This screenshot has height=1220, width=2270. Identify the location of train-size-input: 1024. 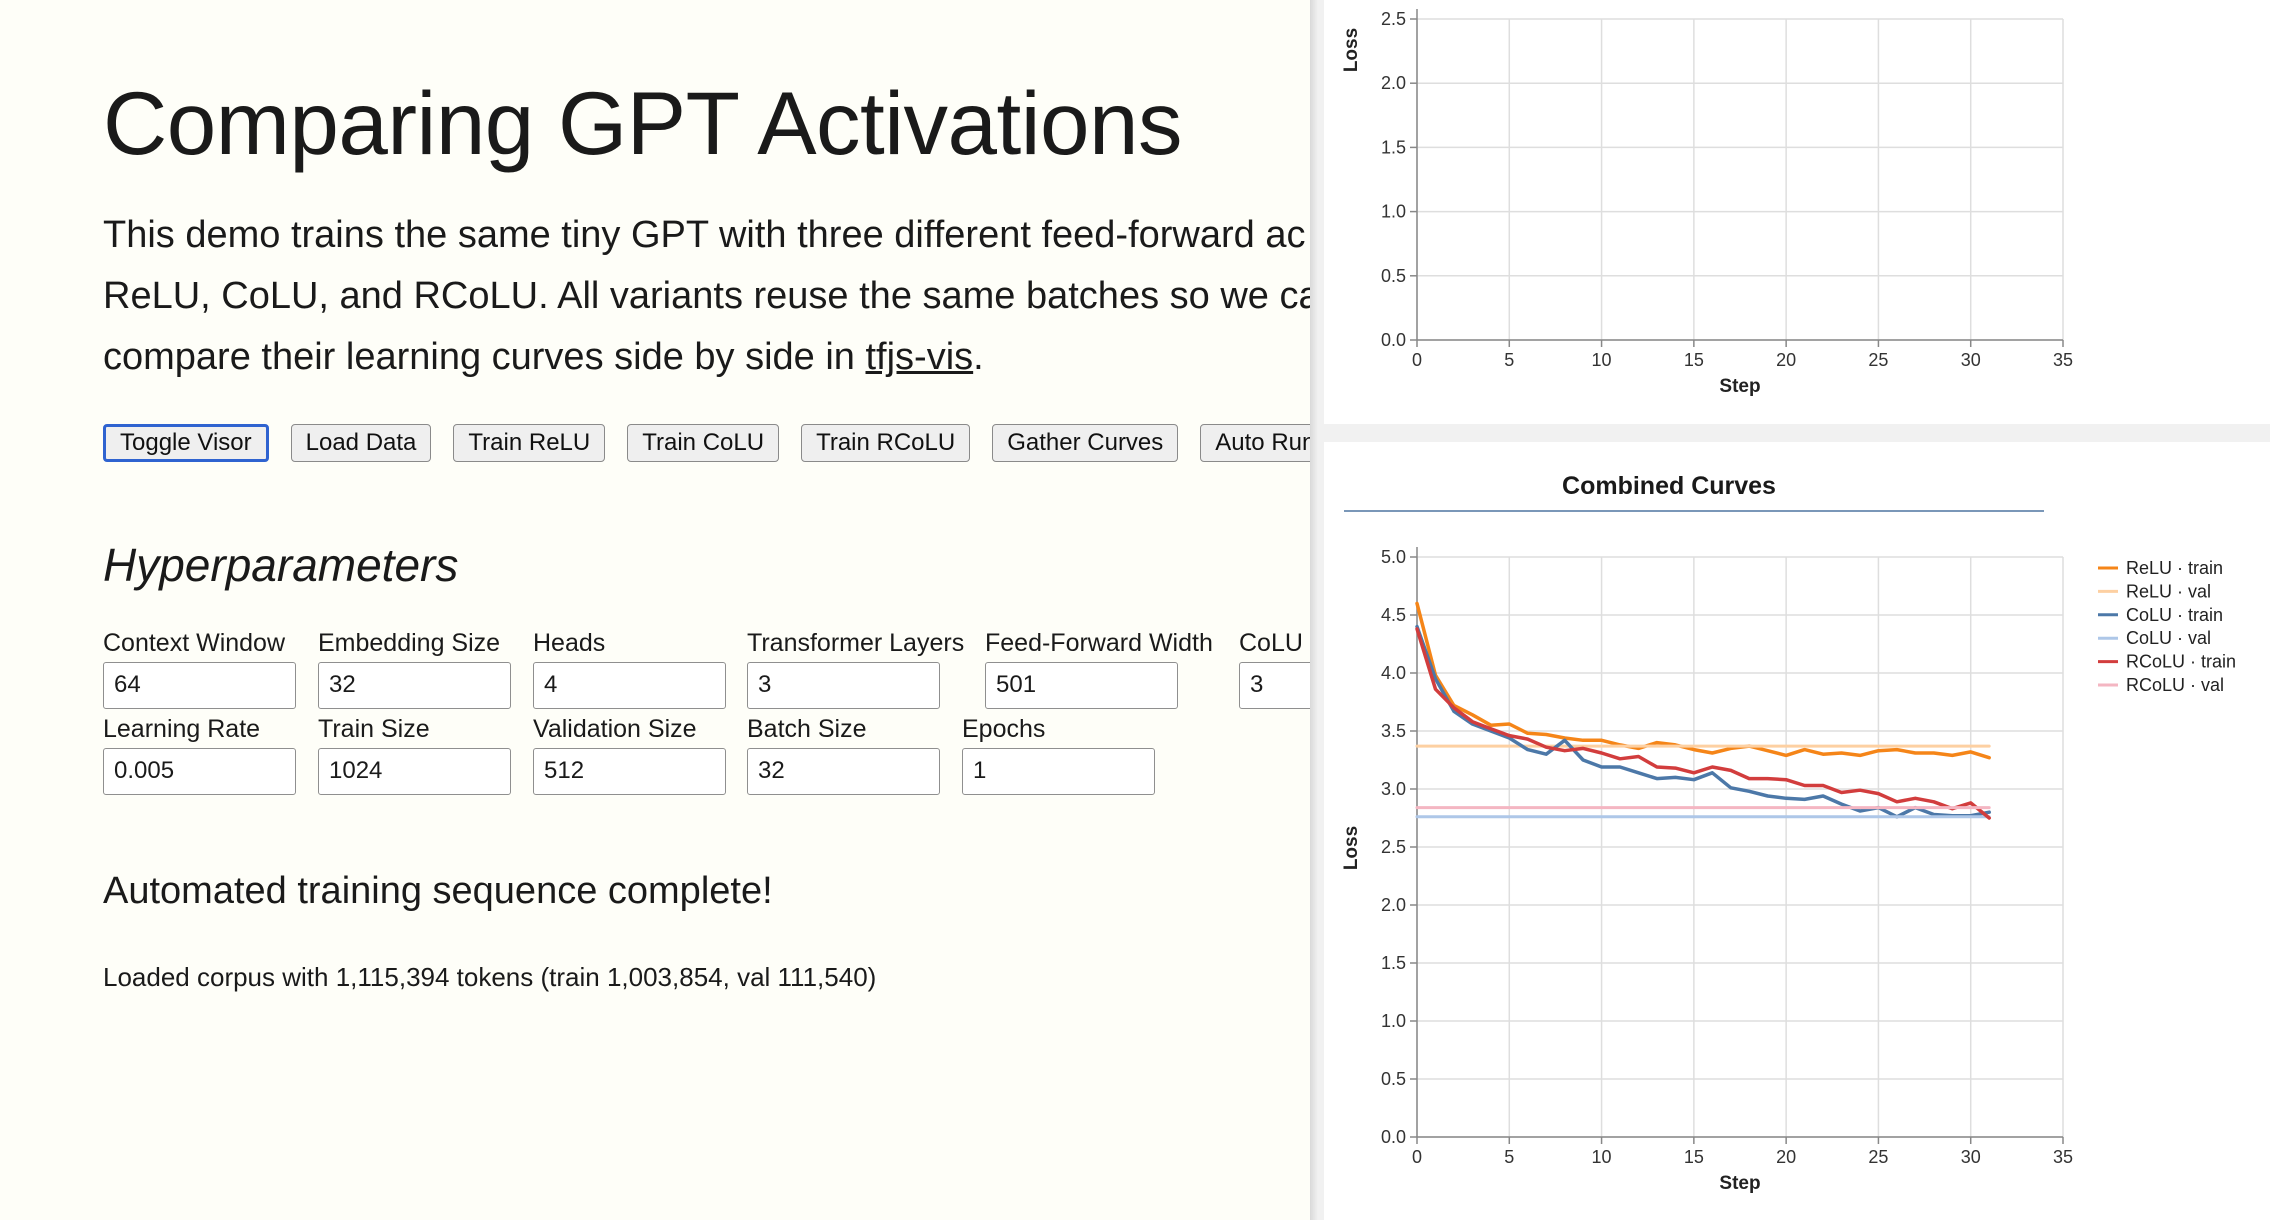
(414, 771).